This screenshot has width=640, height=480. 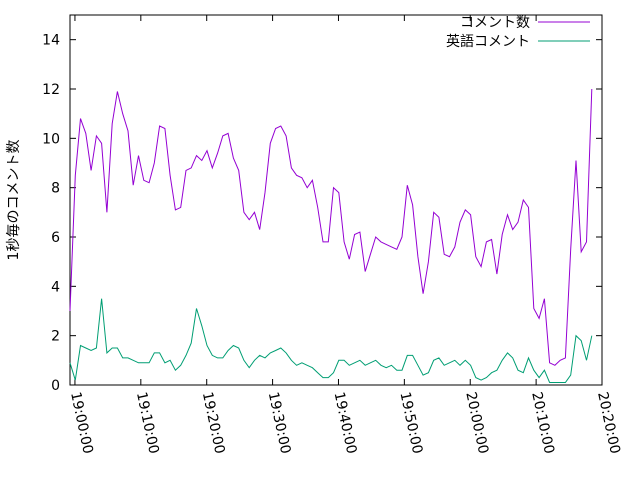 I want to click on x-tick-label: 19:40:00, so click(x=345, y=423).